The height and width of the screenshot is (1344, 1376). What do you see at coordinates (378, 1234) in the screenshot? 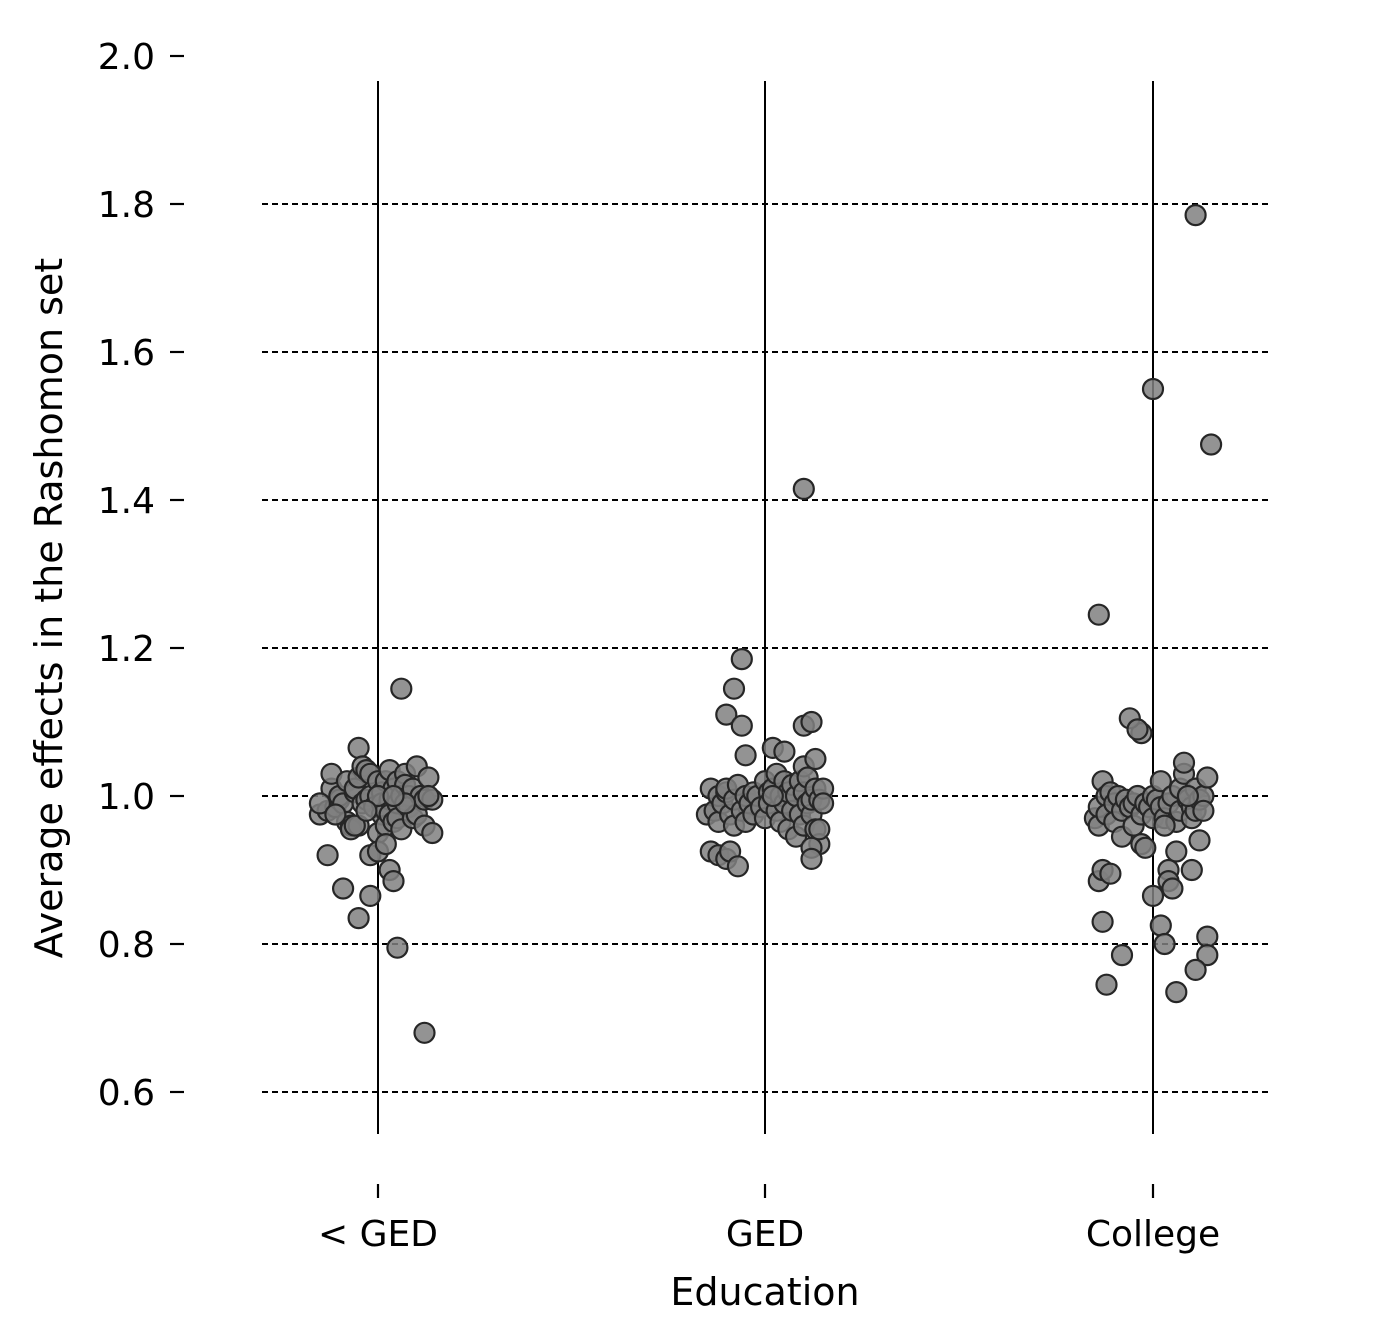
I see `x-tick-label: < GED` at bounding box center [378, 1234].